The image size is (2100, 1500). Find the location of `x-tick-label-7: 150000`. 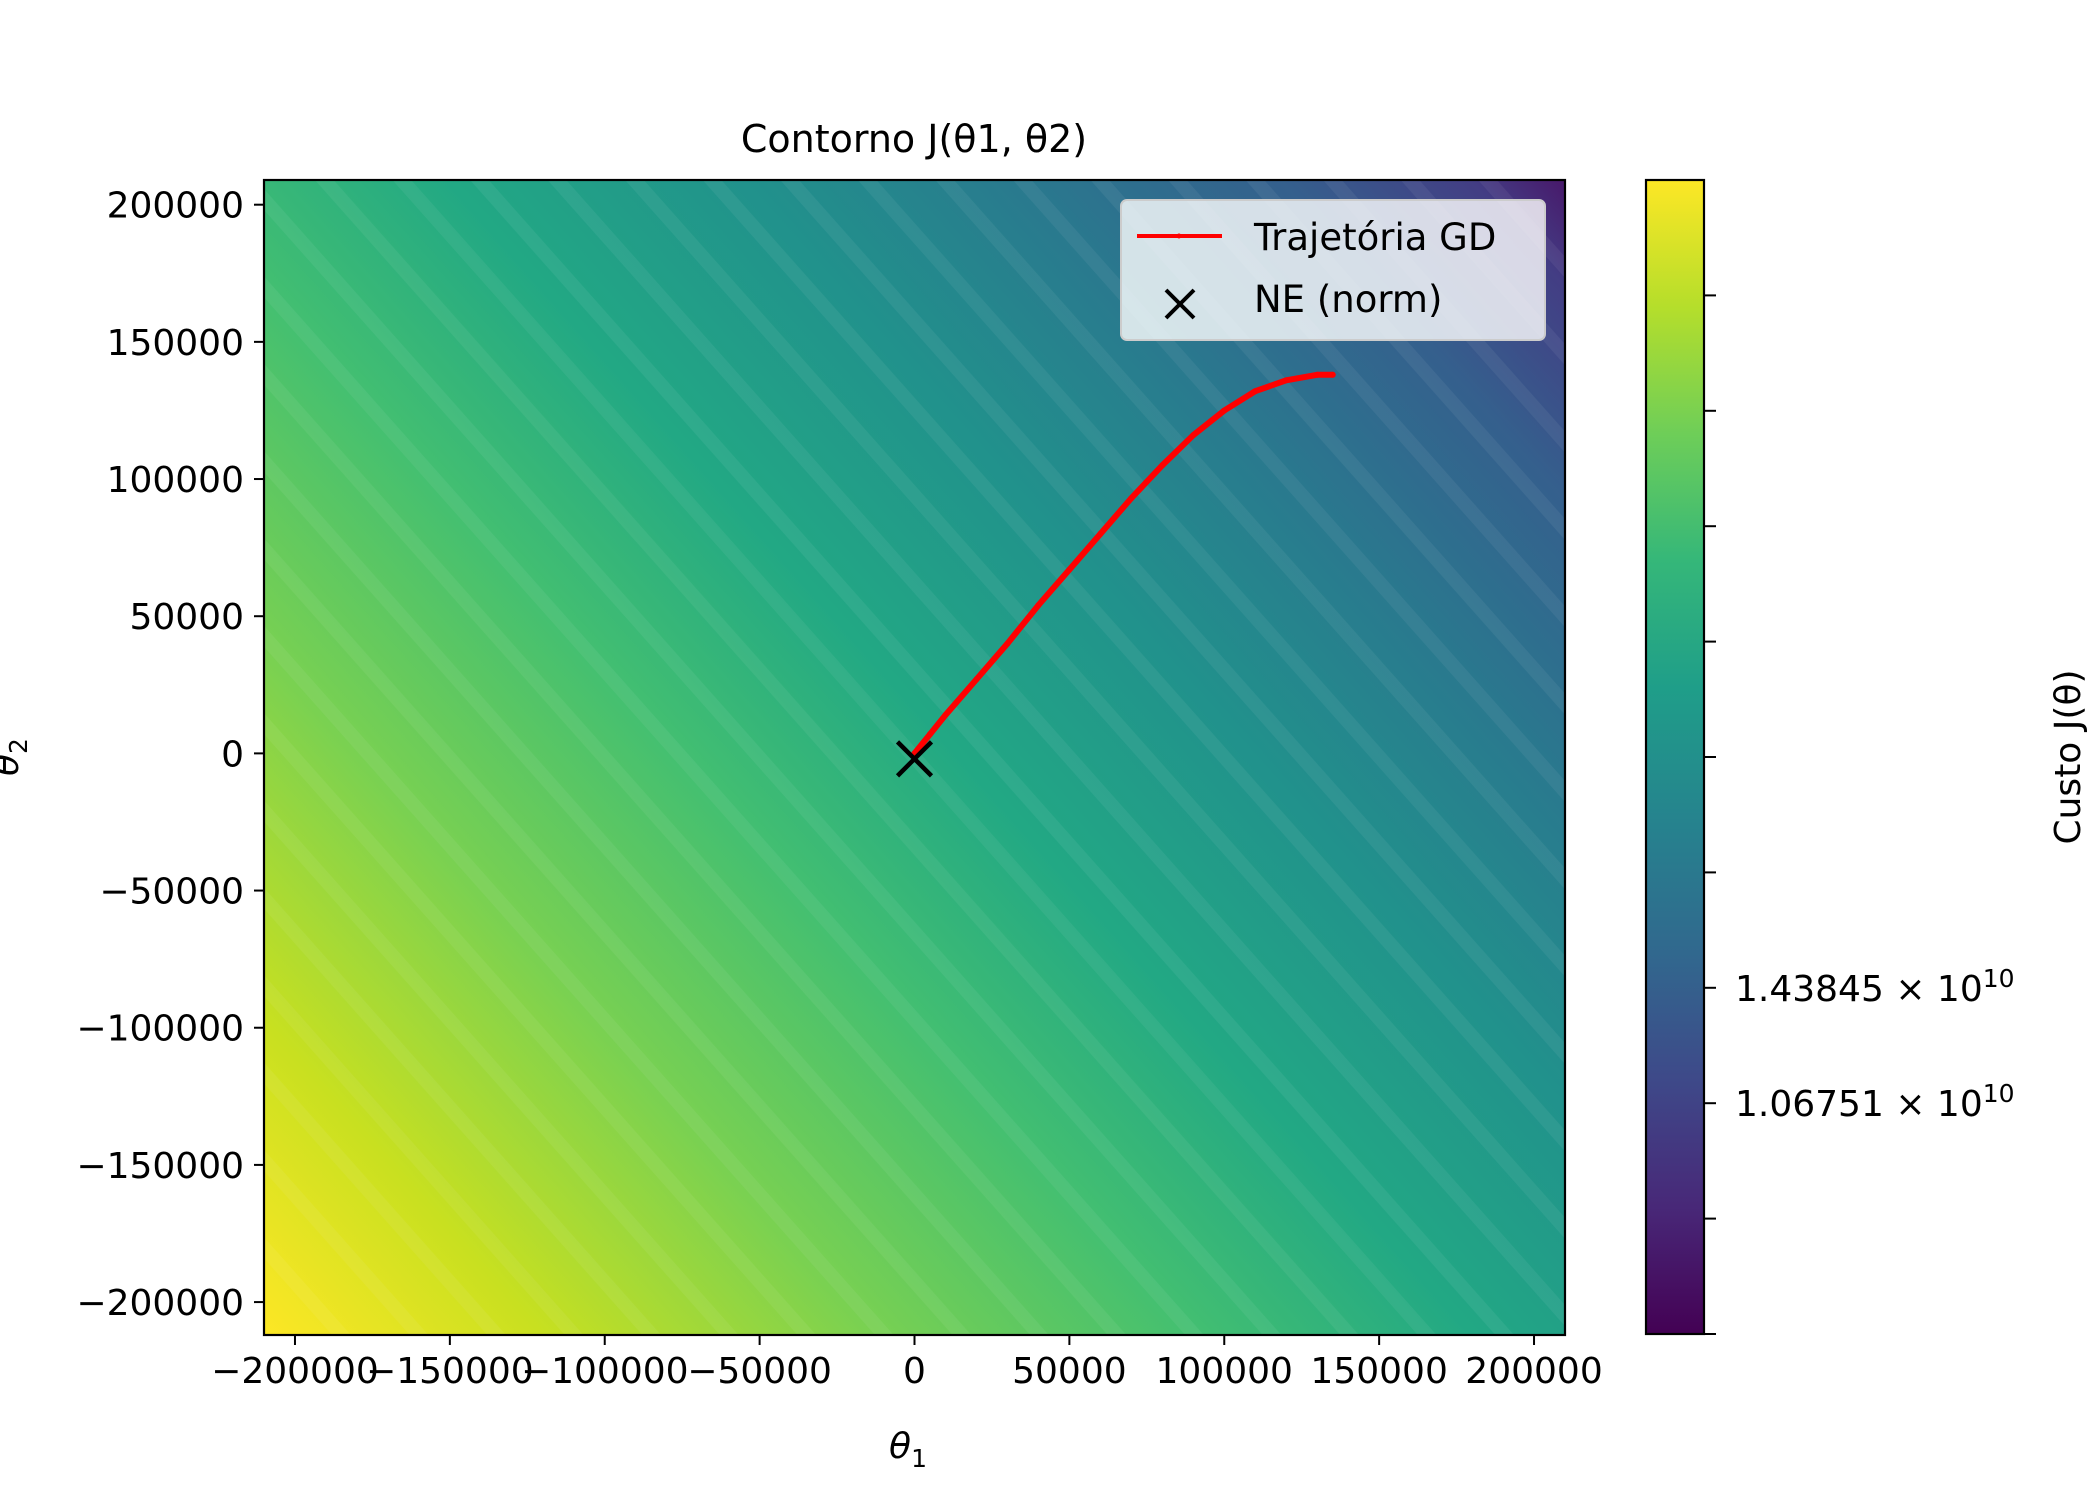

x-tick-label-7: 150000 is located at coordinates (1378, 1371).